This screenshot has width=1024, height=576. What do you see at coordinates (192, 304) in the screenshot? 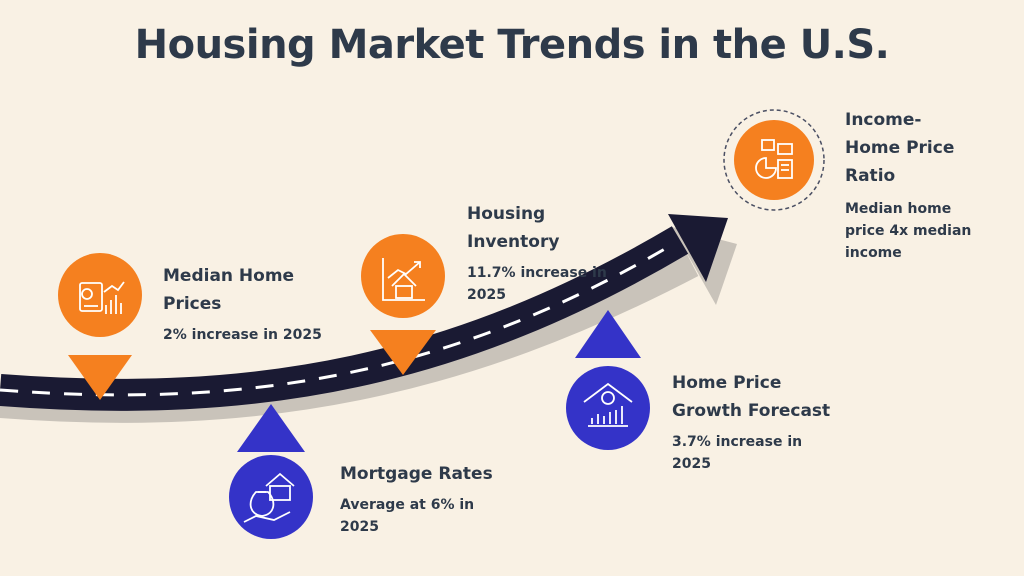
I see `item-title: Prices` at bounding box center [192, 304].